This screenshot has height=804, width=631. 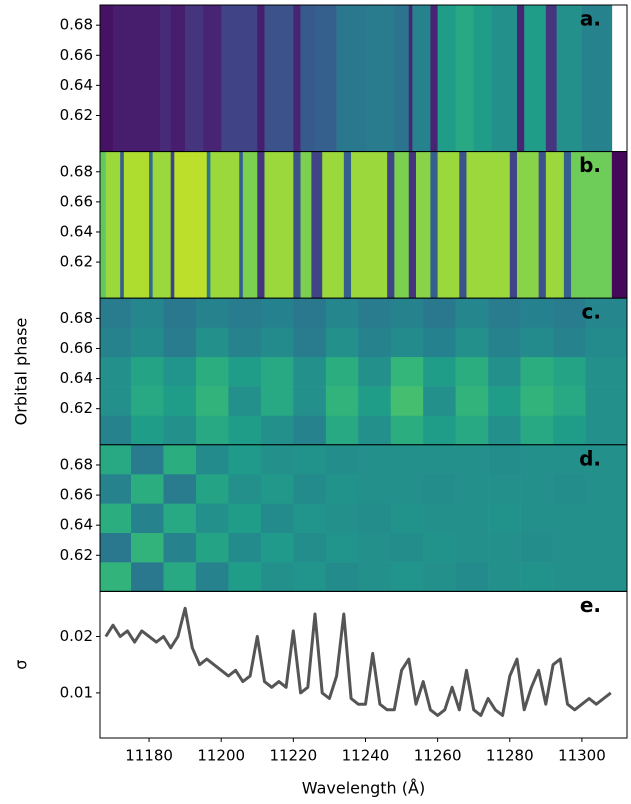 What do you see at coordinates (76, 636) in the screenshot?
I see `y-tick-label: 0.02` at bounding box center [76, 636].